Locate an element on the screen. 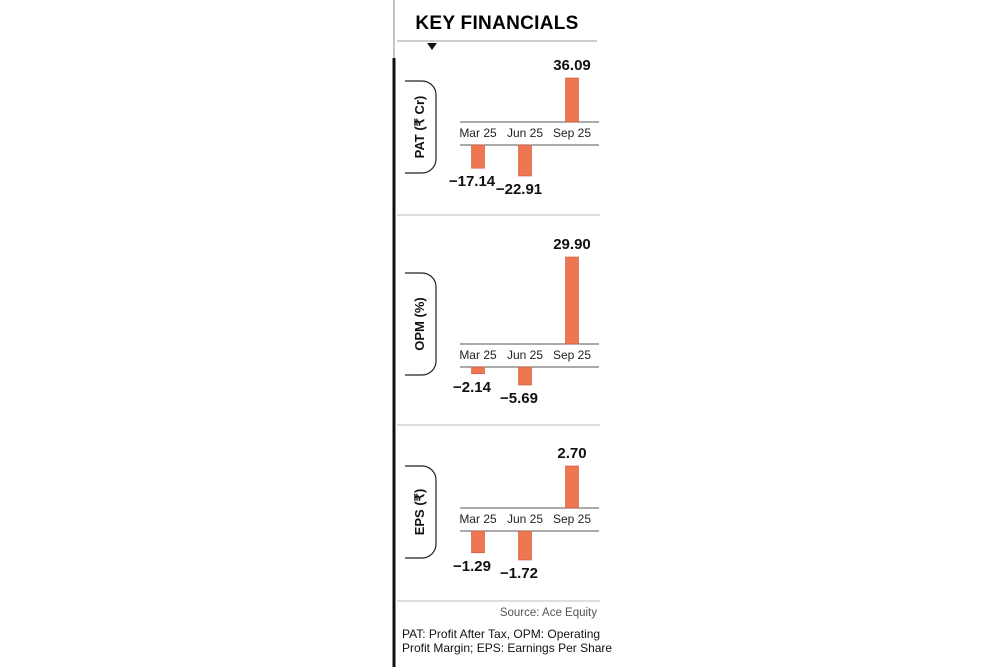 Image resolution: width=1000 pixels, height=667 pixels. y-axis-label: OPM (%) is located at coordinates (419, 323).